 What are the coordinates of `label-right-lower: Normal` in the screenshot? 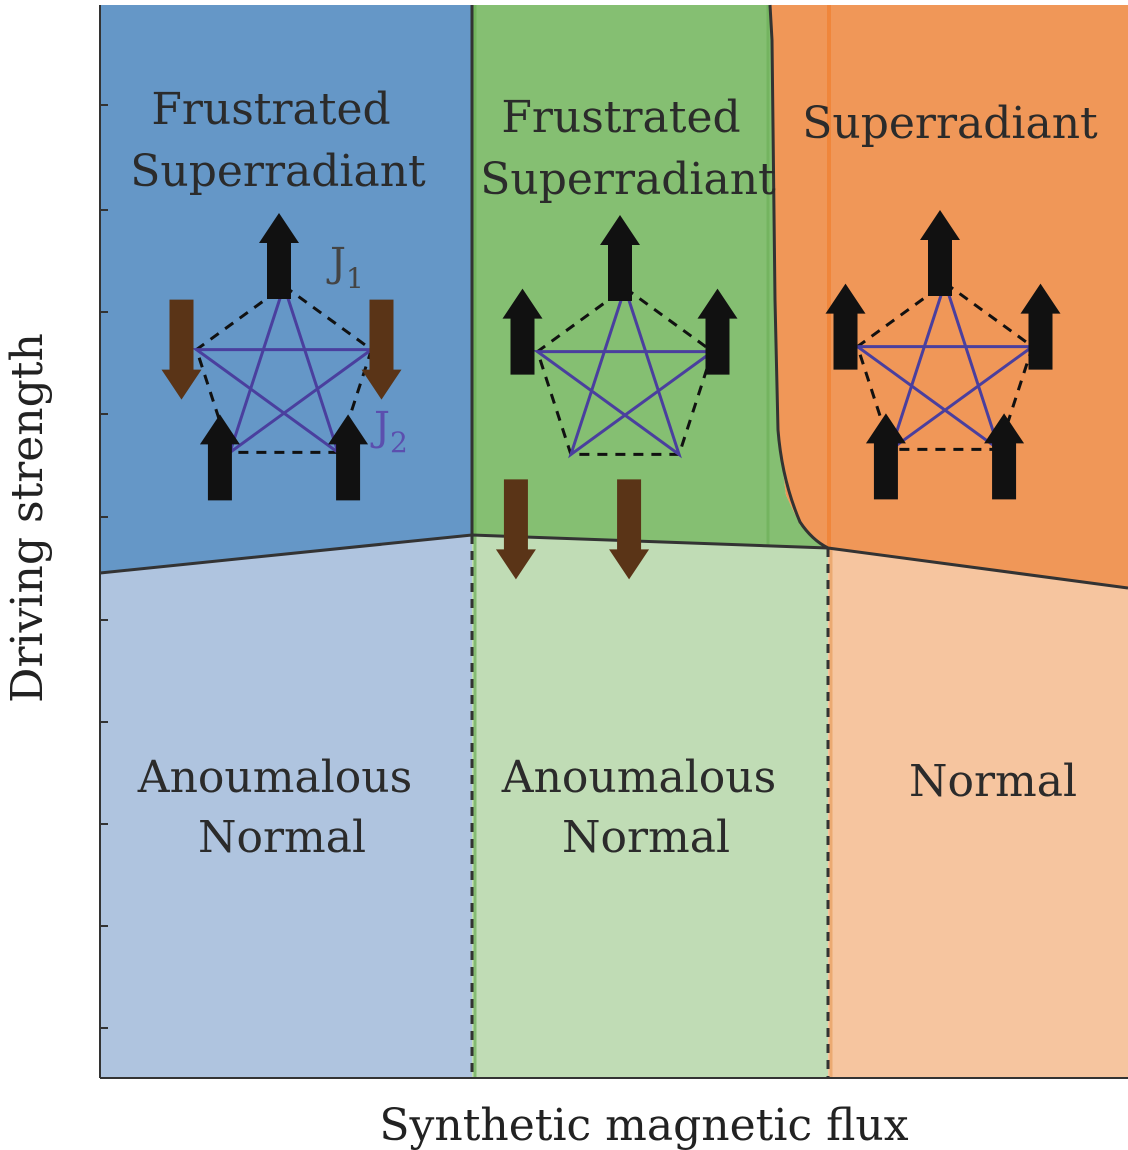 It's located at (993, 781).